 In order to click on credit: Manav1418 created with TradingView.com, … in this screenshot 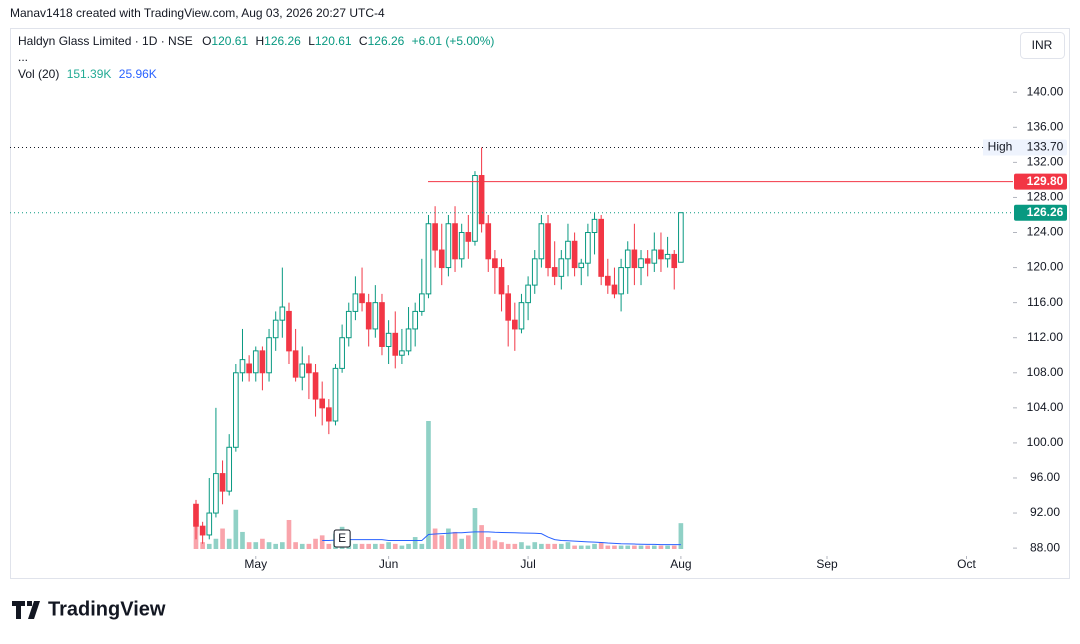, I will do `click(197, 13)`.